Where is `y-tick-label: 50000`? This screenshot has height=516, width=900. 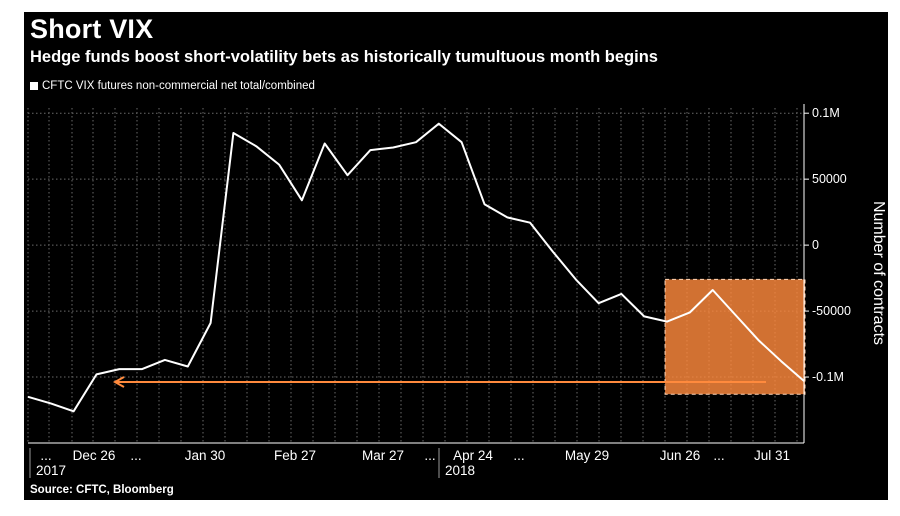 y-tick-label: 50000 is located at coordinates (829, 179).